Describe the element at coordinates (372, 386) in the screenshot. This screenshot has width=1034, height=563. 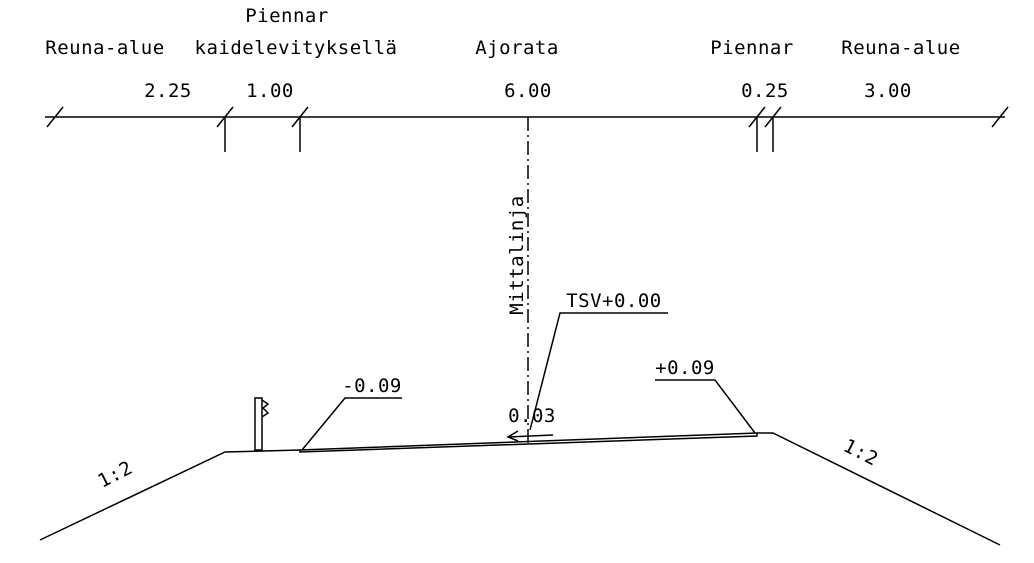
I see `edge-height-label: -0.09` at that location.